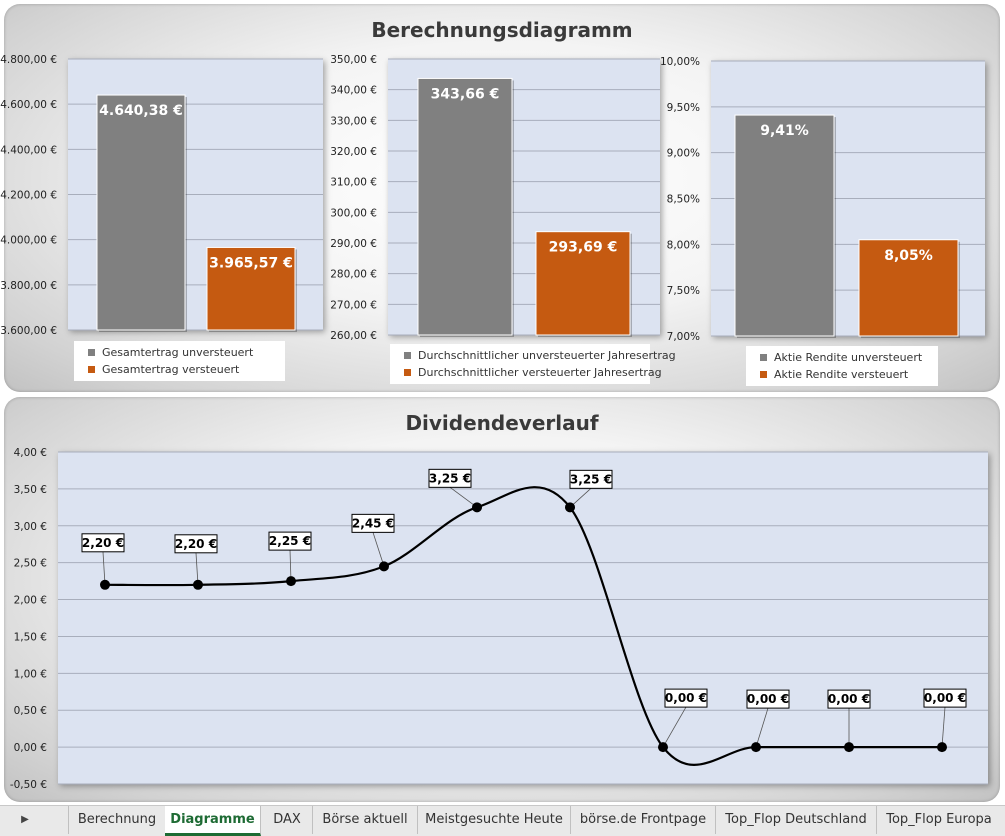 Image resolution: width=1005 pixels, height=836 pixels. Describe the element at coordinates (117, 820) in the screenshot. I see `tab-berechnung: Berechnung` at that location.